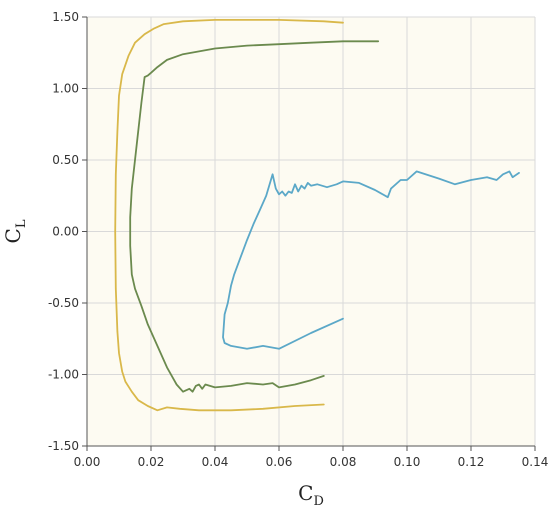 This screenshot has height=514, width=552. Describe the element at coordinates (318, 501) in the screenshot. I see `x-axis-title-sub: D` at that location.